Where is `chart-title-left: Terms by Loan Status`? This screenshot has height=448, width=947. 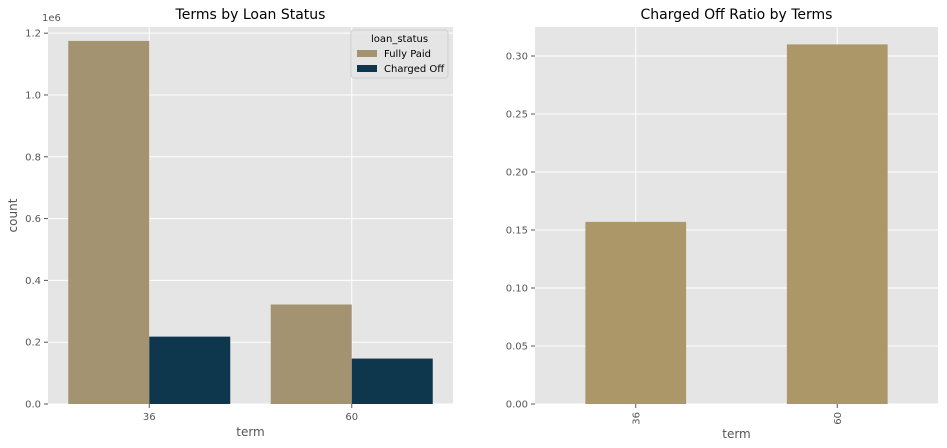
chart-title-left: Terms by Loan Status is located at coordinates (250, 15).